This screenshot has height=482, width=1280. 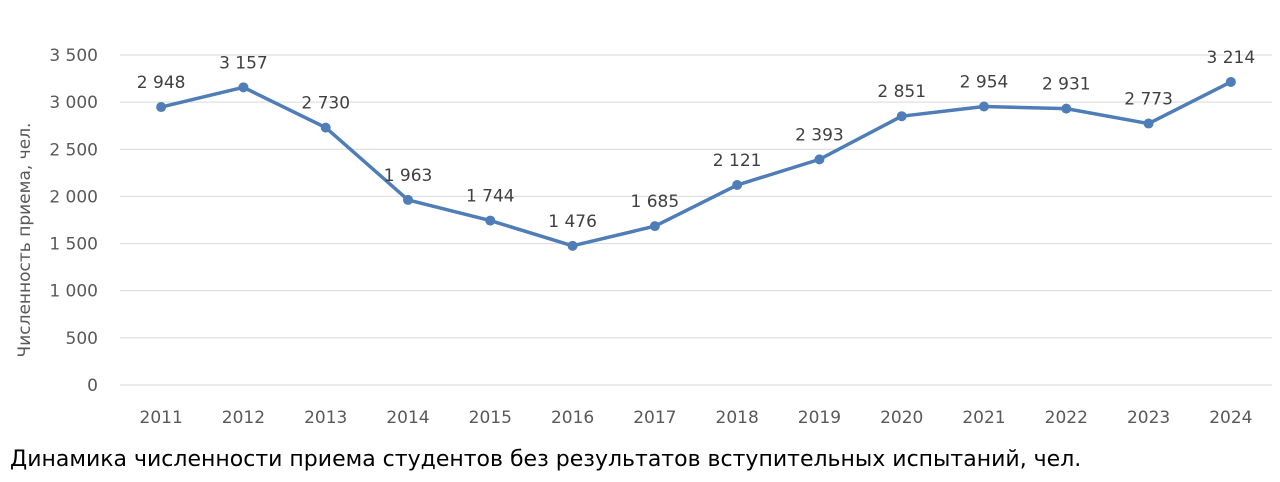 I want to click on x-tick-label: 2015, so click(x=490, y=418).